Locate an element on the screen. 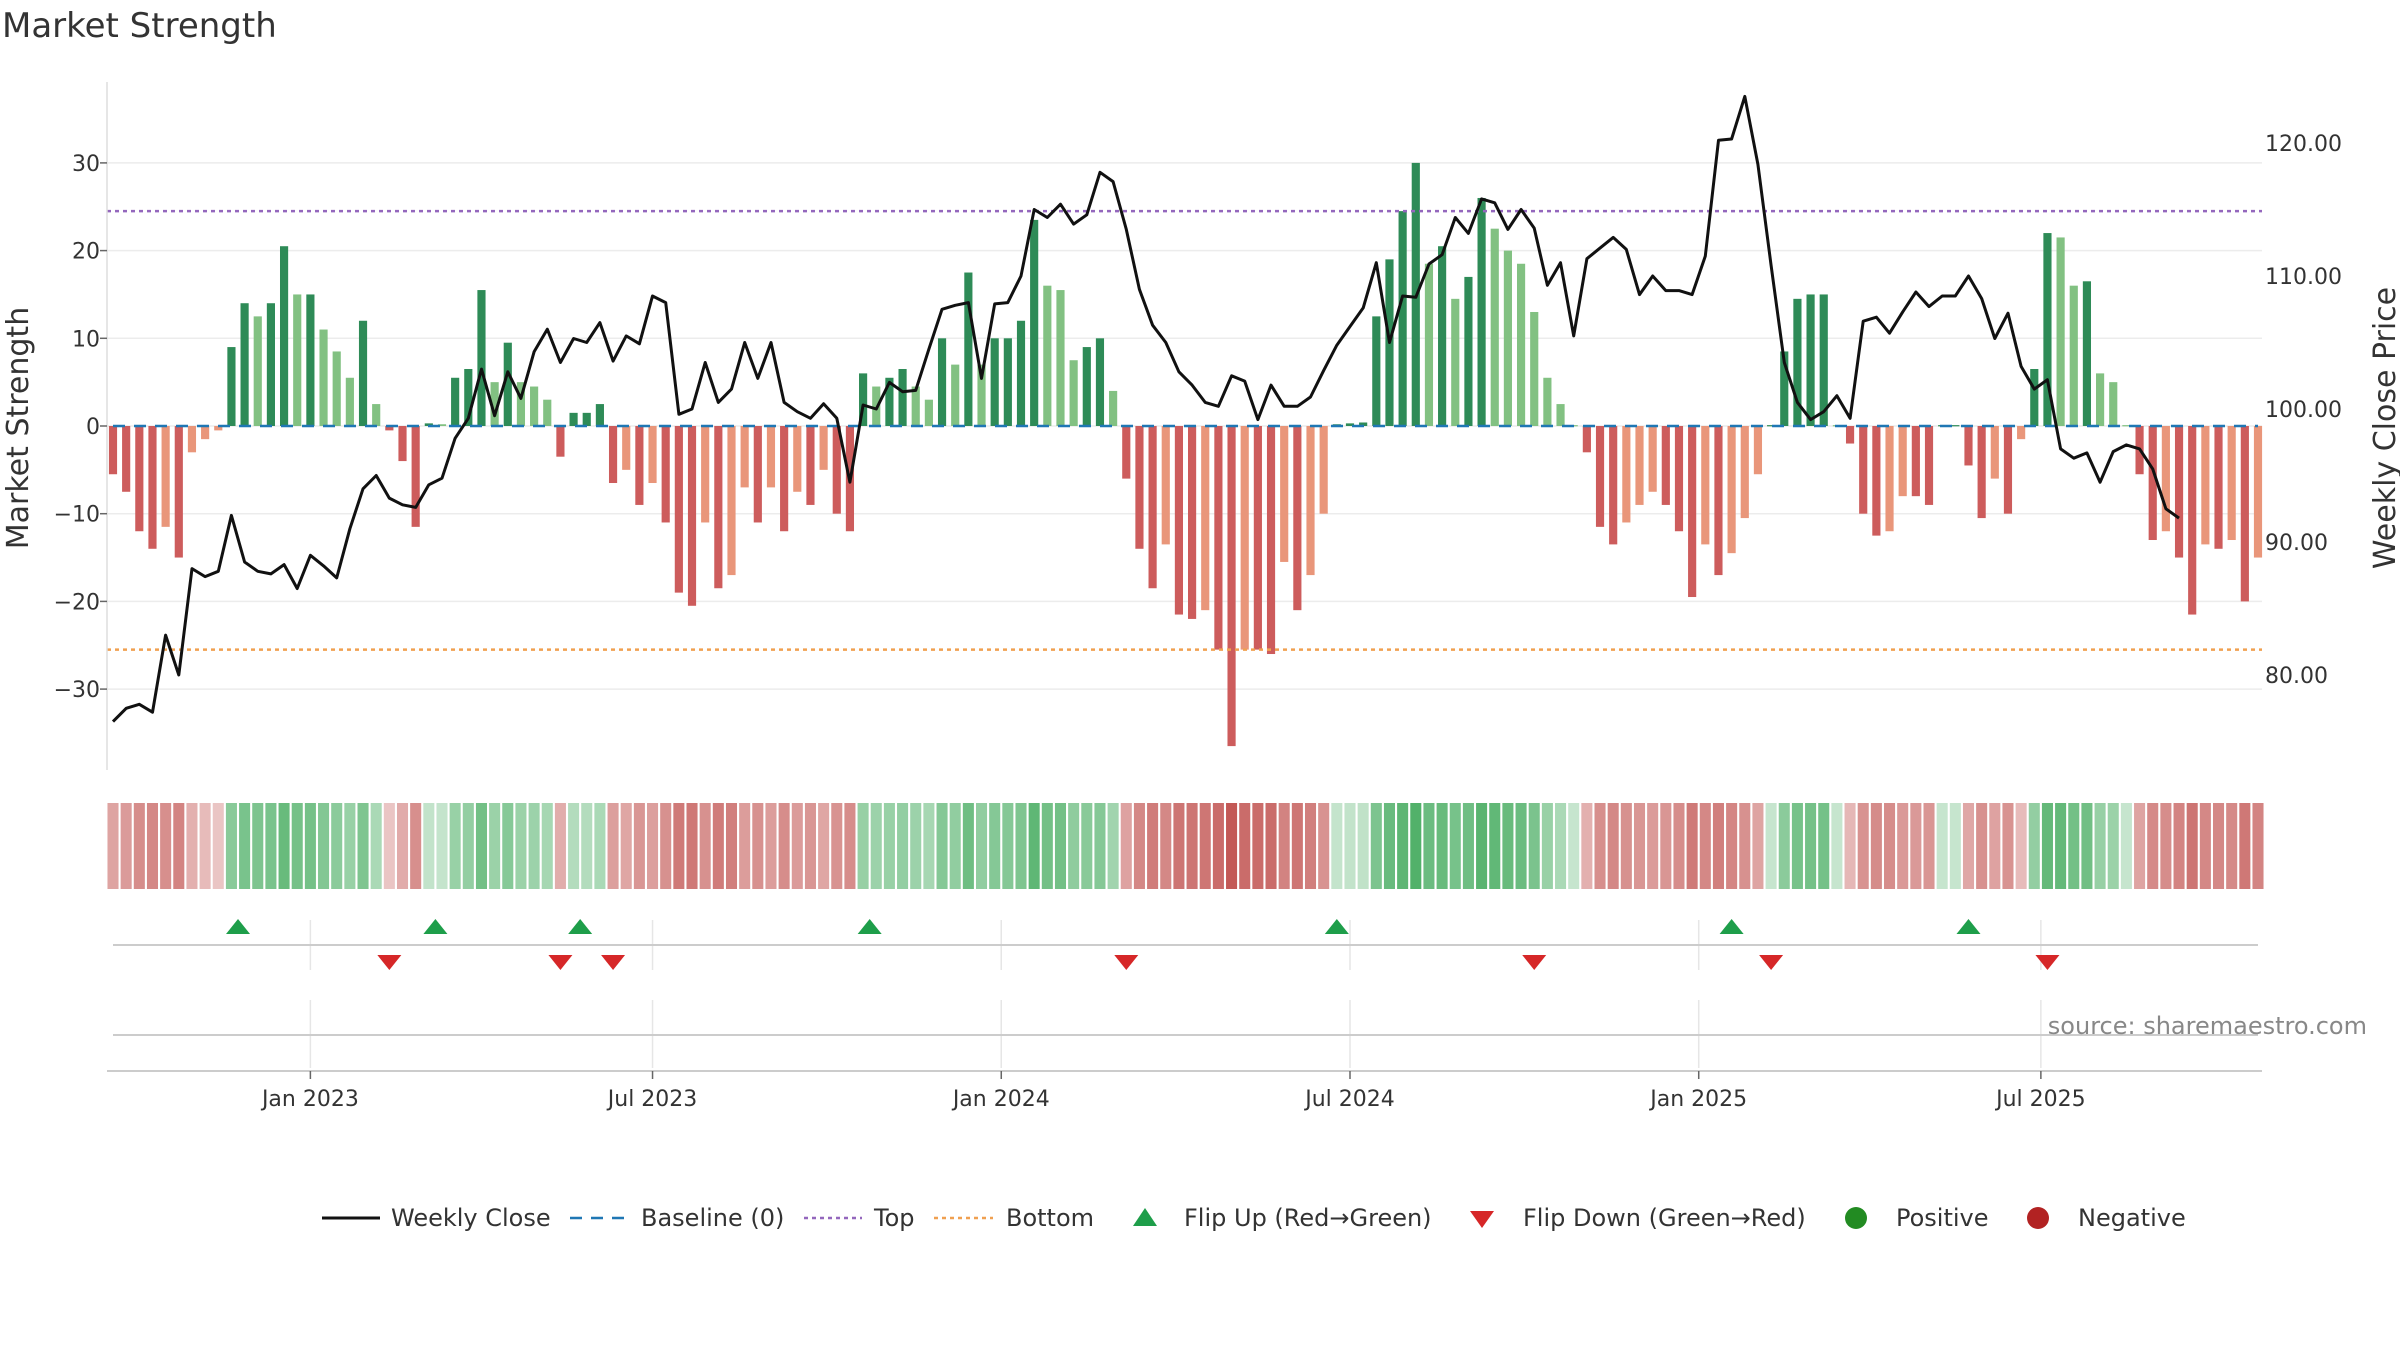 The image size is (2400, 1350). legend-label-bottom: Bottom is located at coordinates (1050, 1218).